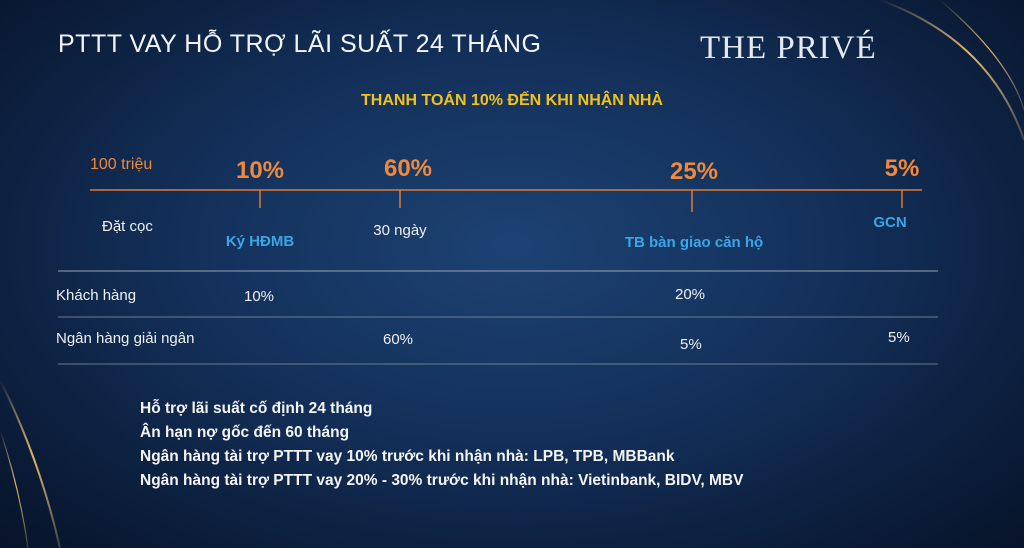 The image size is (1024, 548). Describe the element at coordinates (127, 226) in the screenshot. I see `deposit-label: Đặt cọc` at that location.